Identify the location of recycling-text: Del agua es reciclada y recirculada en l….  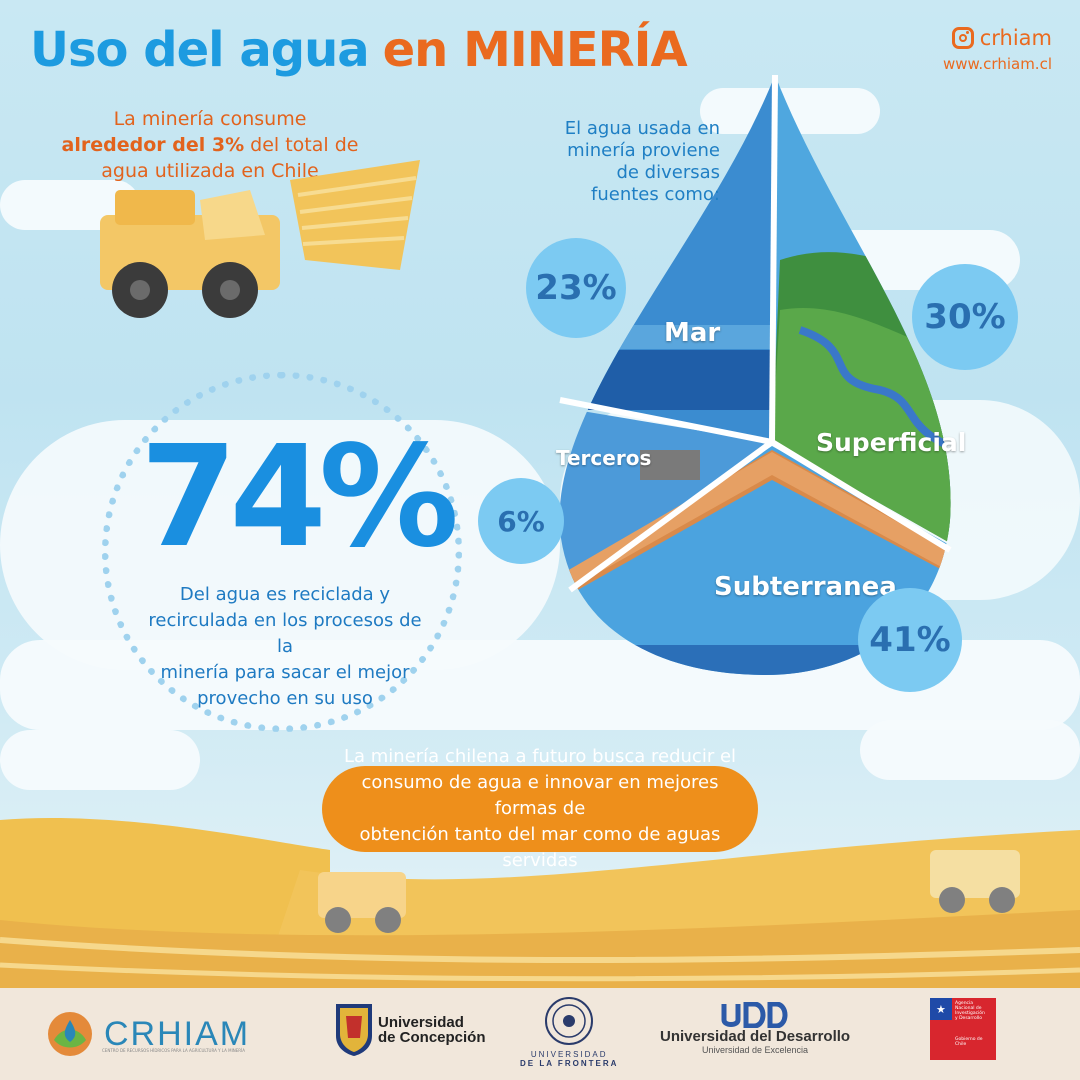
(285, 647).